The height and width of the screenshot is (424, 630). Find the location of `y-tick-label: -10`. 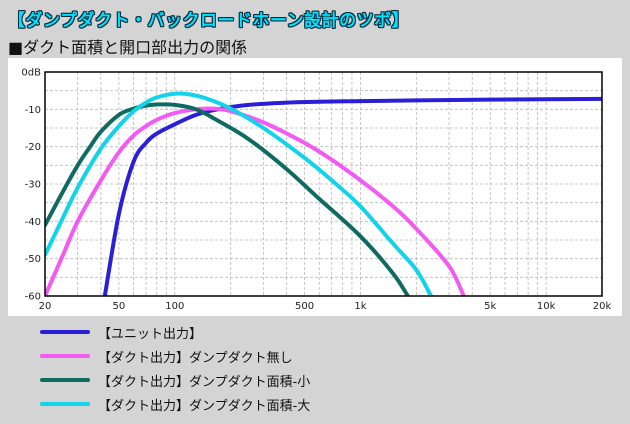

y-tick-label: -10 is located at coordinates (33, 110).